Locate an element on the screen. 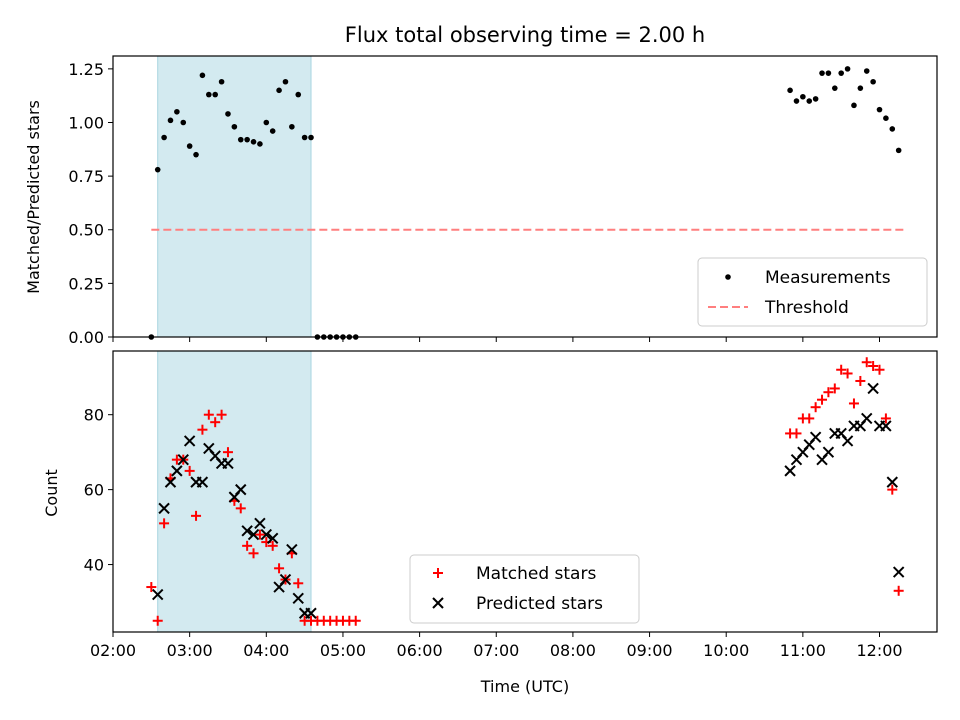 This screenshot has height=720, width=960. x-tick-label: 08:00 is located at coordinates (573, 650).